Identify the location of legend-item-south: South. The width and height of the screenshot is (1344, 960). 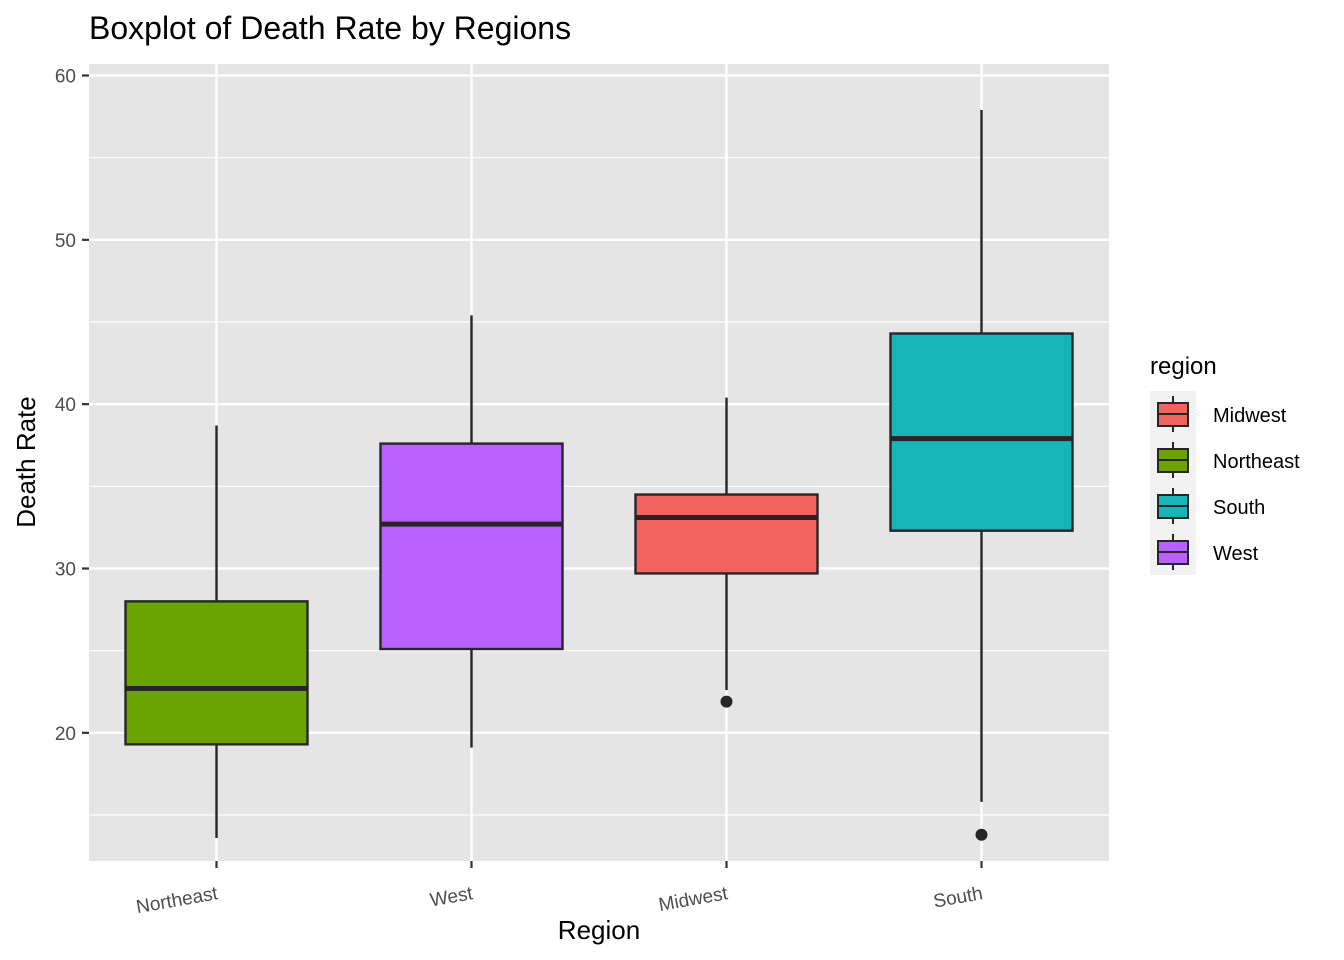
(1211, 506).